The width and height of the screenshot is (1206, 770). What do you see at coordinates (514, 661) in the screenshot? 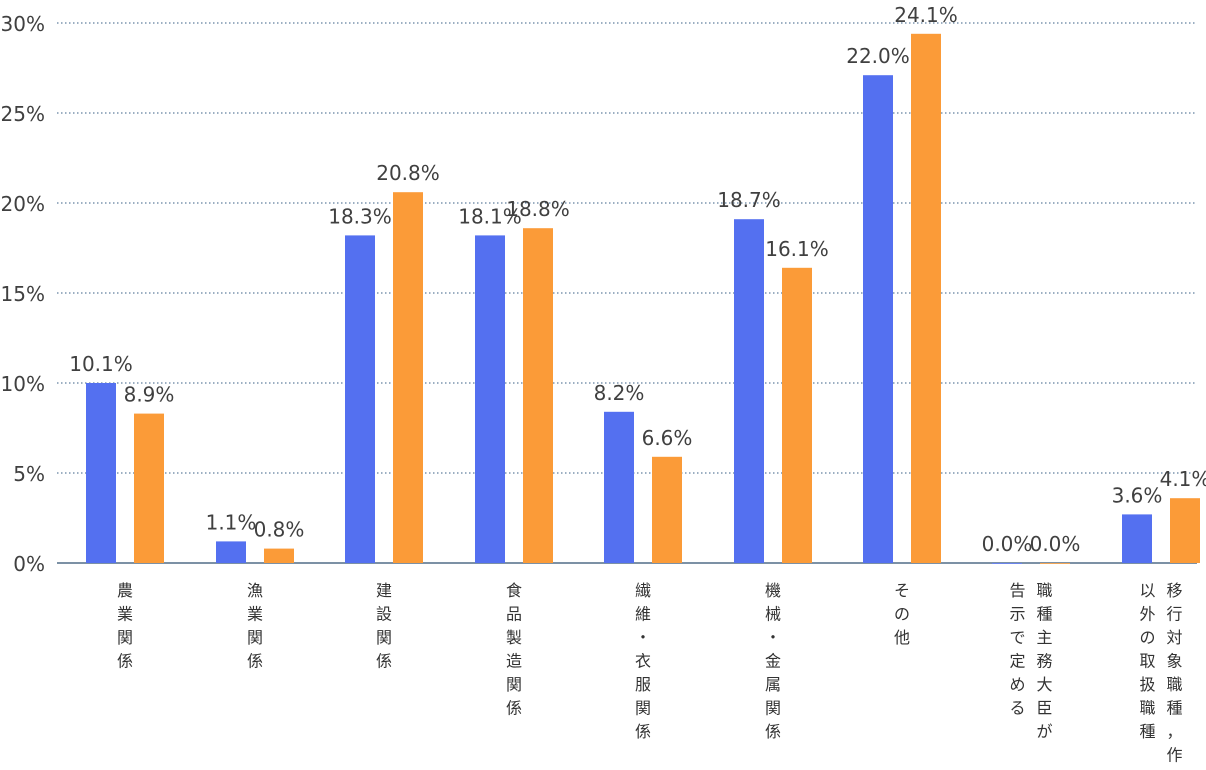
I see `x-tick-label: 造` at bounding box center [514, 661].